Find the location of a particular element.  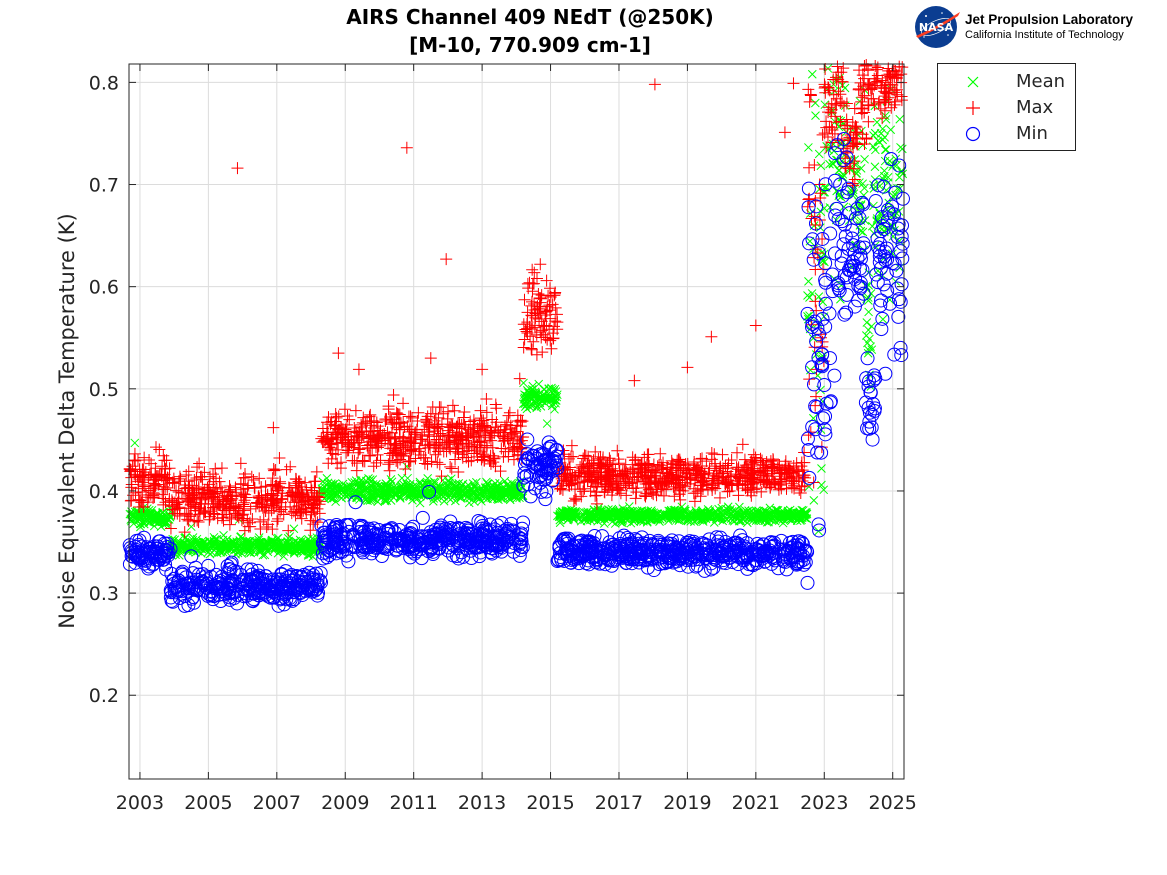

nasa-meatball-icon: NASA is located at coordinates (937, 27).